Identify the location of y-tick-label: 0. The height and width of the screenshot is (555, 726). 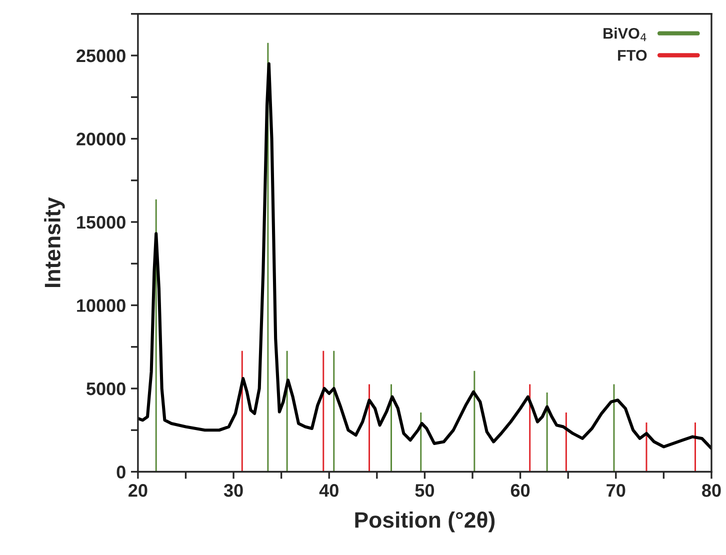
(121, 472).